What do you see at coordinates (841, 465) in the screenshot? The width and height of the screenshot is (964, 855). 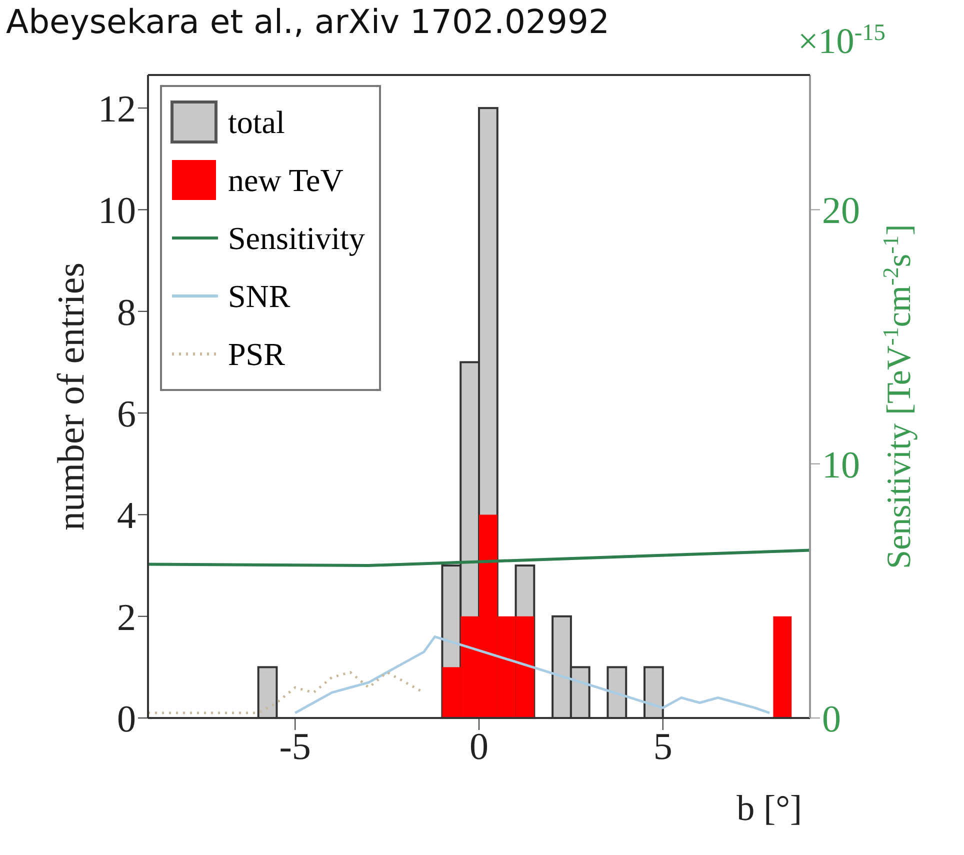 I see `y2-tick-label: 10` at bounding box center [841, 465].